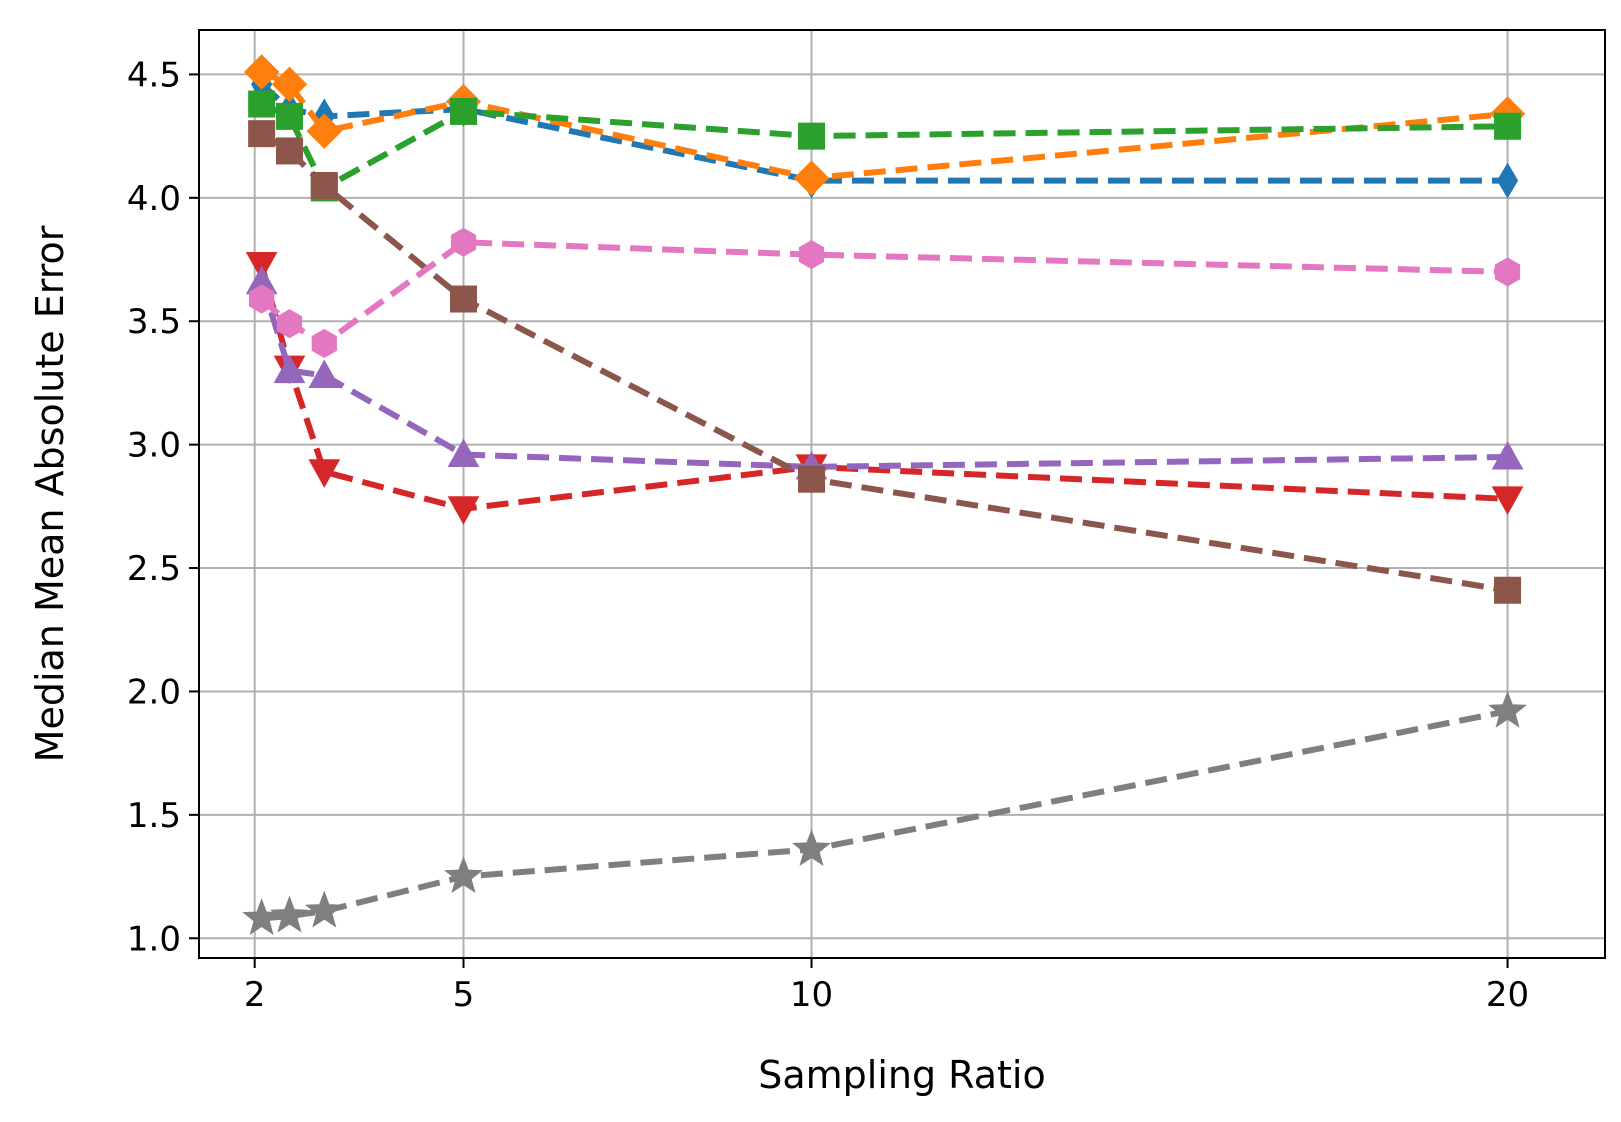 Image resolution: width=1621 pixels, height=1122 pixels. What do you see at coordinates (464, 995) in the screenshot?
I see `x-tick-label: 5` at bounding box center [464, 995].